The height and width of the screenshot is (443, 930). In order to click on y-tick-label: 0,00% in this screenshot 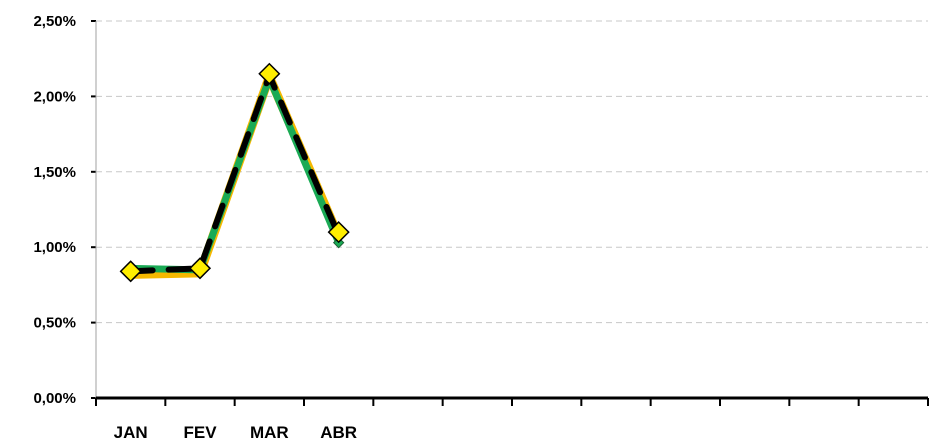, I will do `click(54, 398)`.